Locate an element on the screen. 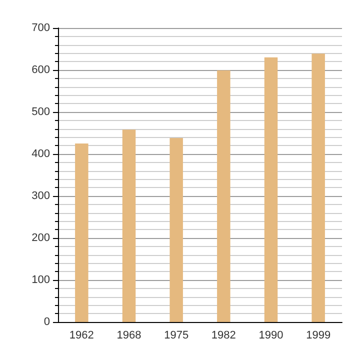 The width and height of the screenshot is (360, 360). x-tick-label: 1982 is located at coordinates (223, 336).